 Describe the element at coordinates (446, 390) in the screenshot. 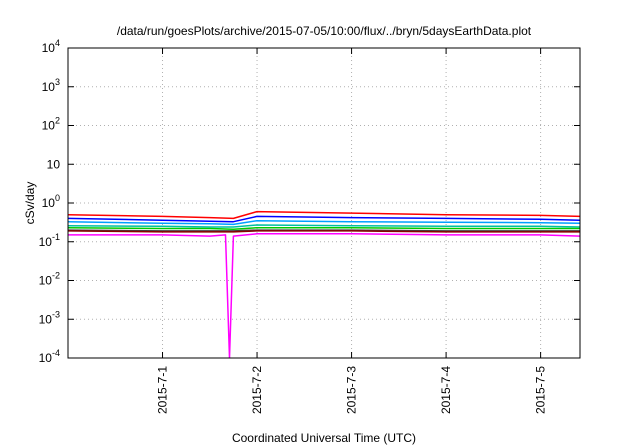

I see `x-tick-label: 2015-7-4` at that location.